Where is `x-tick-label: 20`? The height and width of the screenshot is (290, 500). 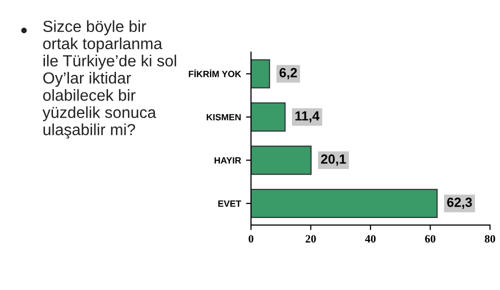 x-tick-label: 20 is located at coordinates (311, 239).